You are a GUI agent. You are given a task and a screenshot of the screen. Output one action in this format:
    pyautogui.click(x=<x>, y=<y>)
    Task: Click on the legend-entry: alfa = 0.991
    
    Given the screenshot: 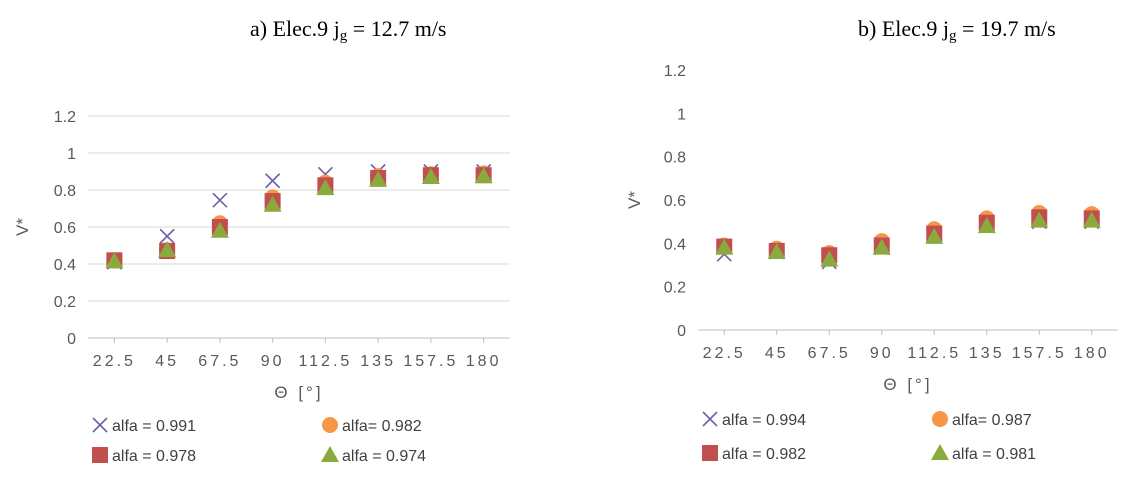 What is the action you would take?
    pyautogui.click(x=144, y=426)
    